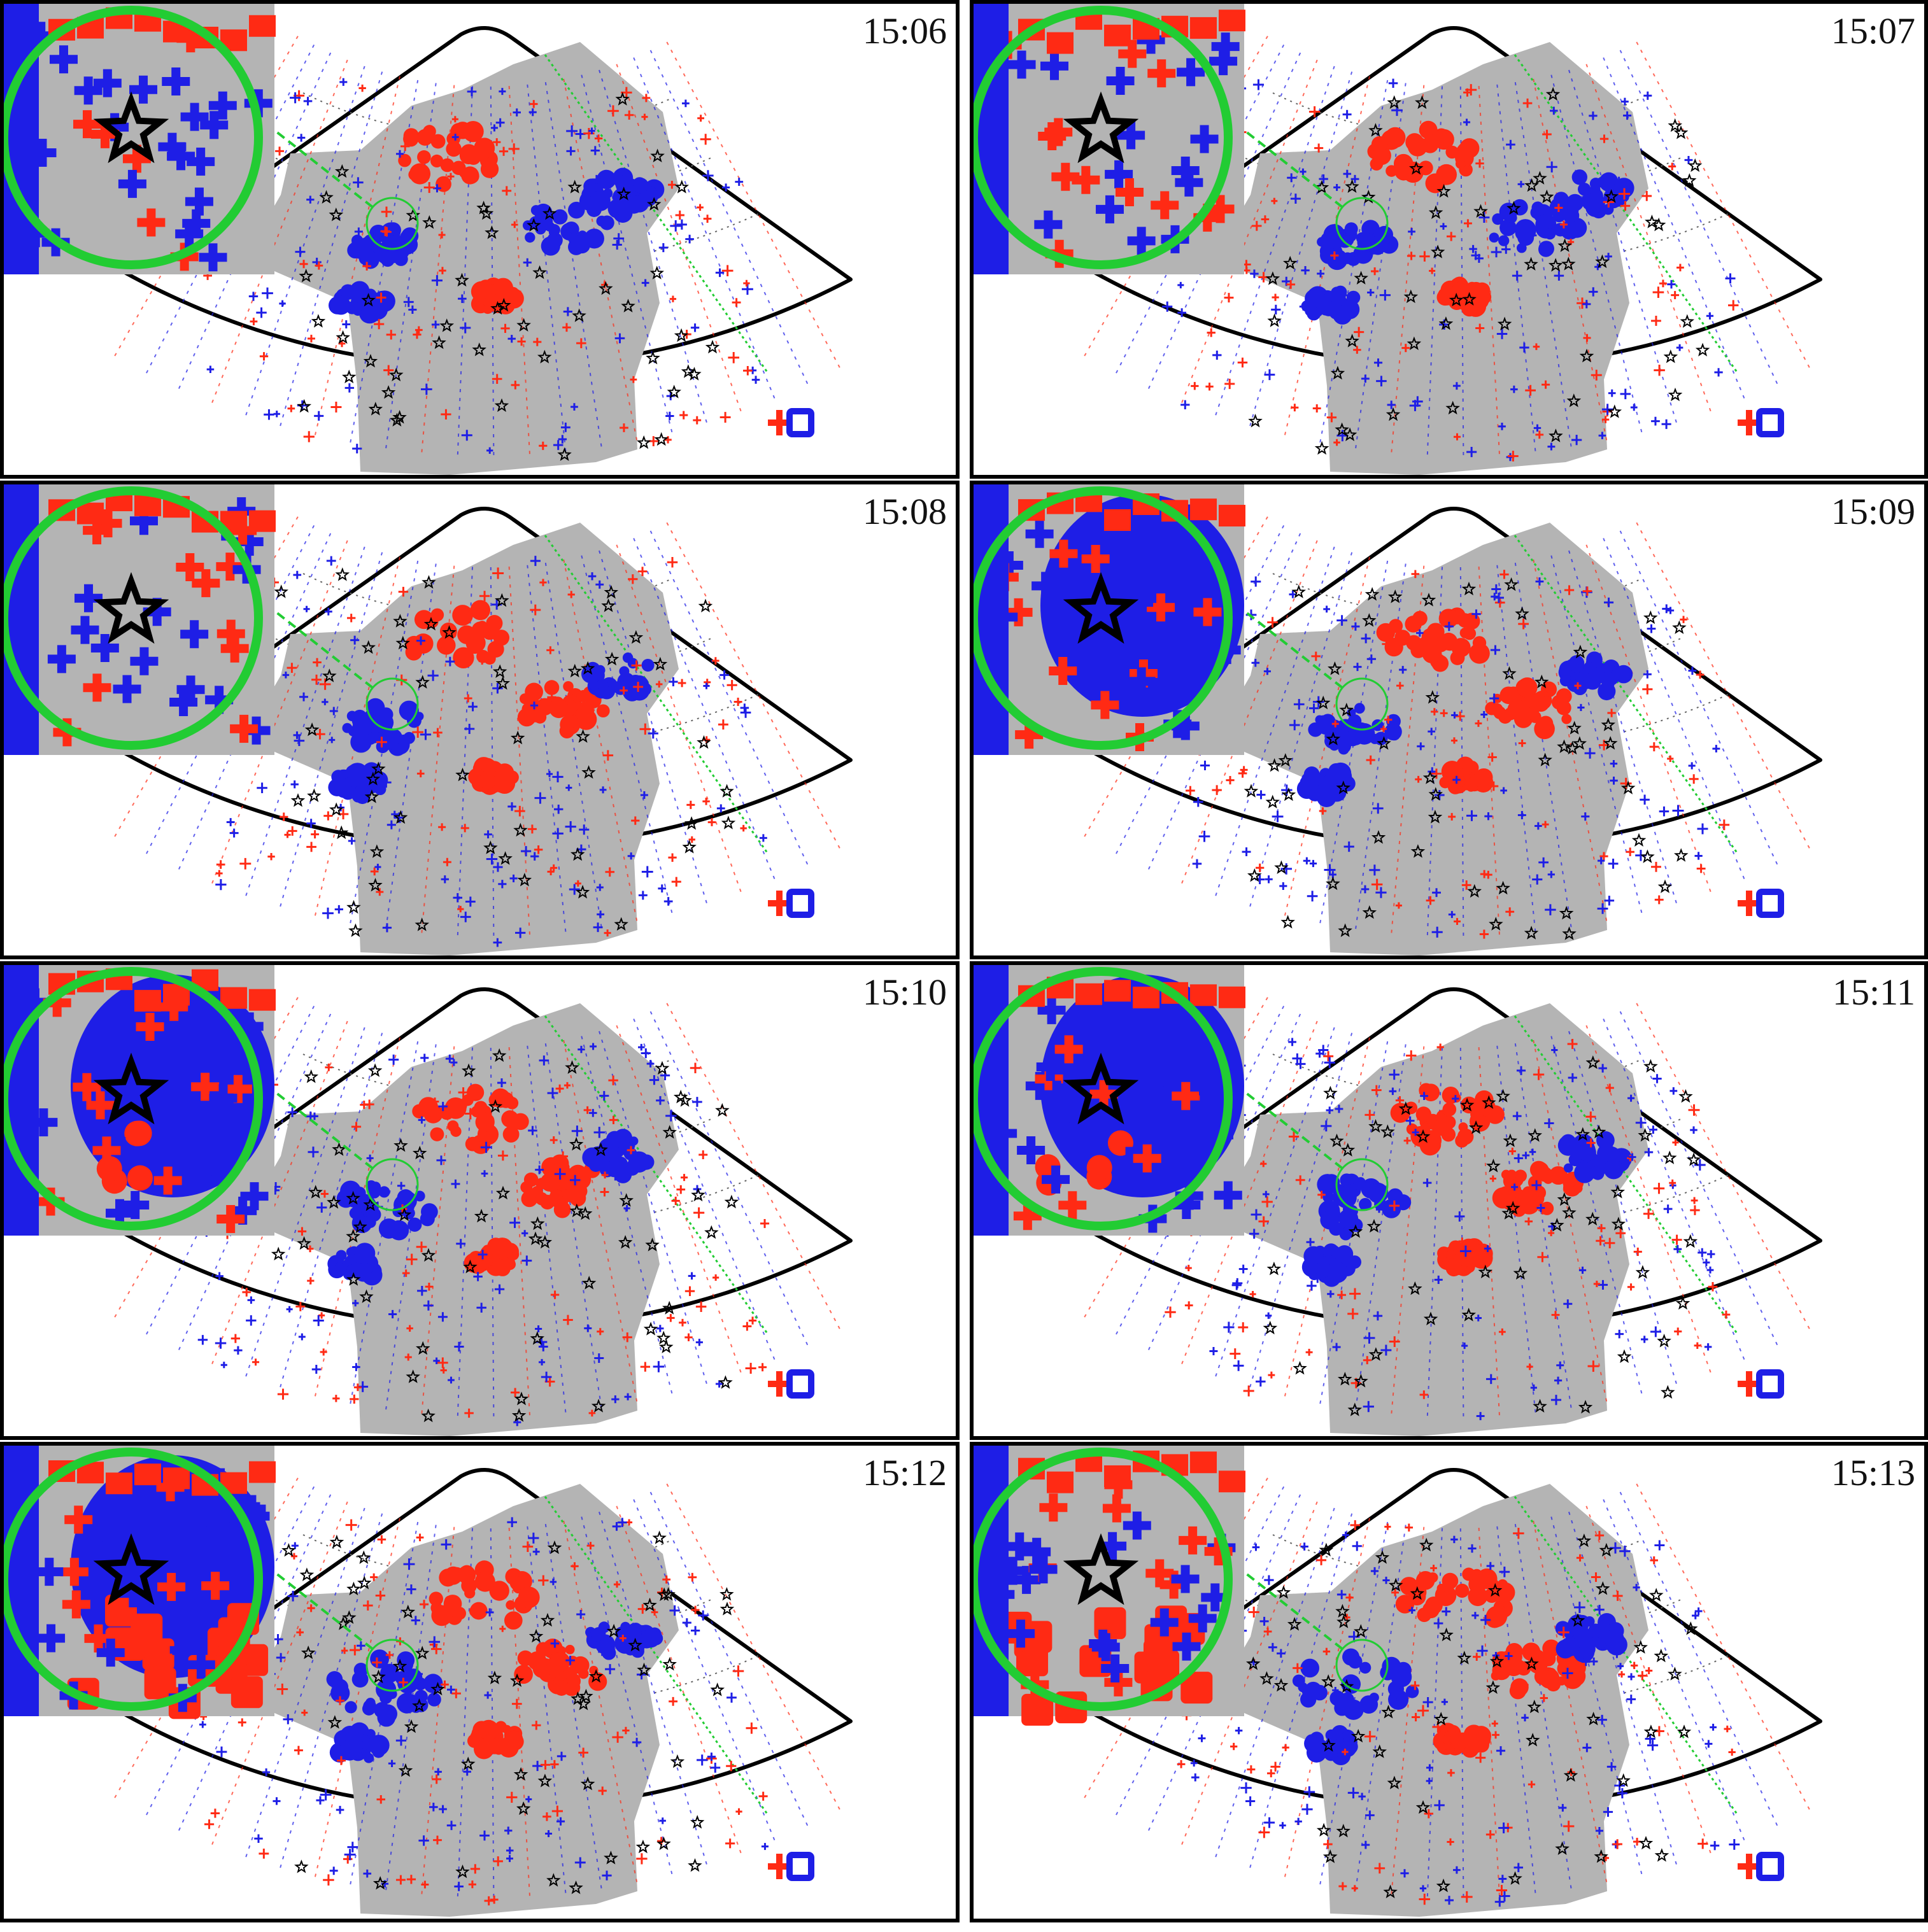 Image resolution: width=1928 pixels, height=1932 pixels. What do you see at coordinates (1103, 1579) in the screenshot?
I see `zoom-ring` at bounding box center [1103, 1579].